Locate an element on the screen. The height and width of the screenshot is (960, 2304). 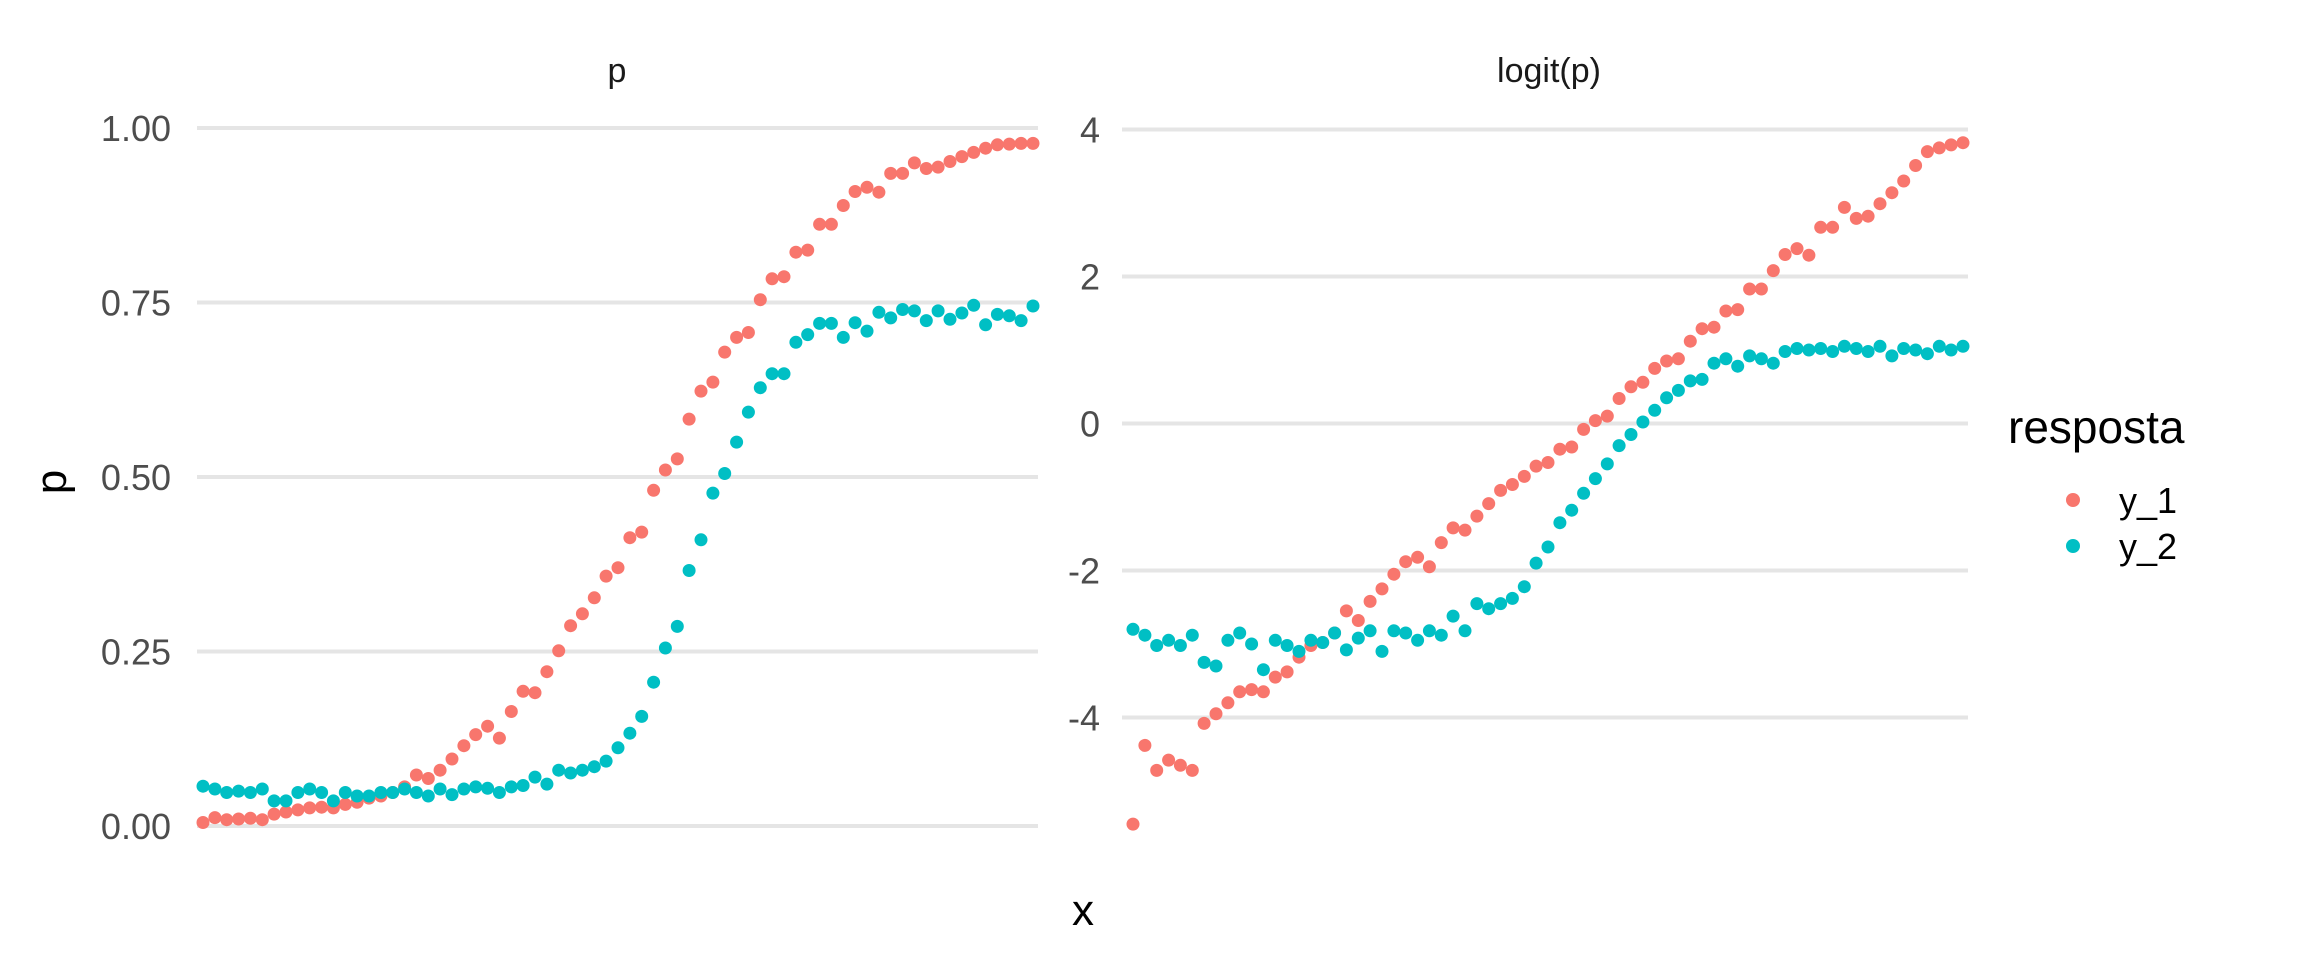
y-tick-label-right-2: 0 is located at coordinates (1090, 424).